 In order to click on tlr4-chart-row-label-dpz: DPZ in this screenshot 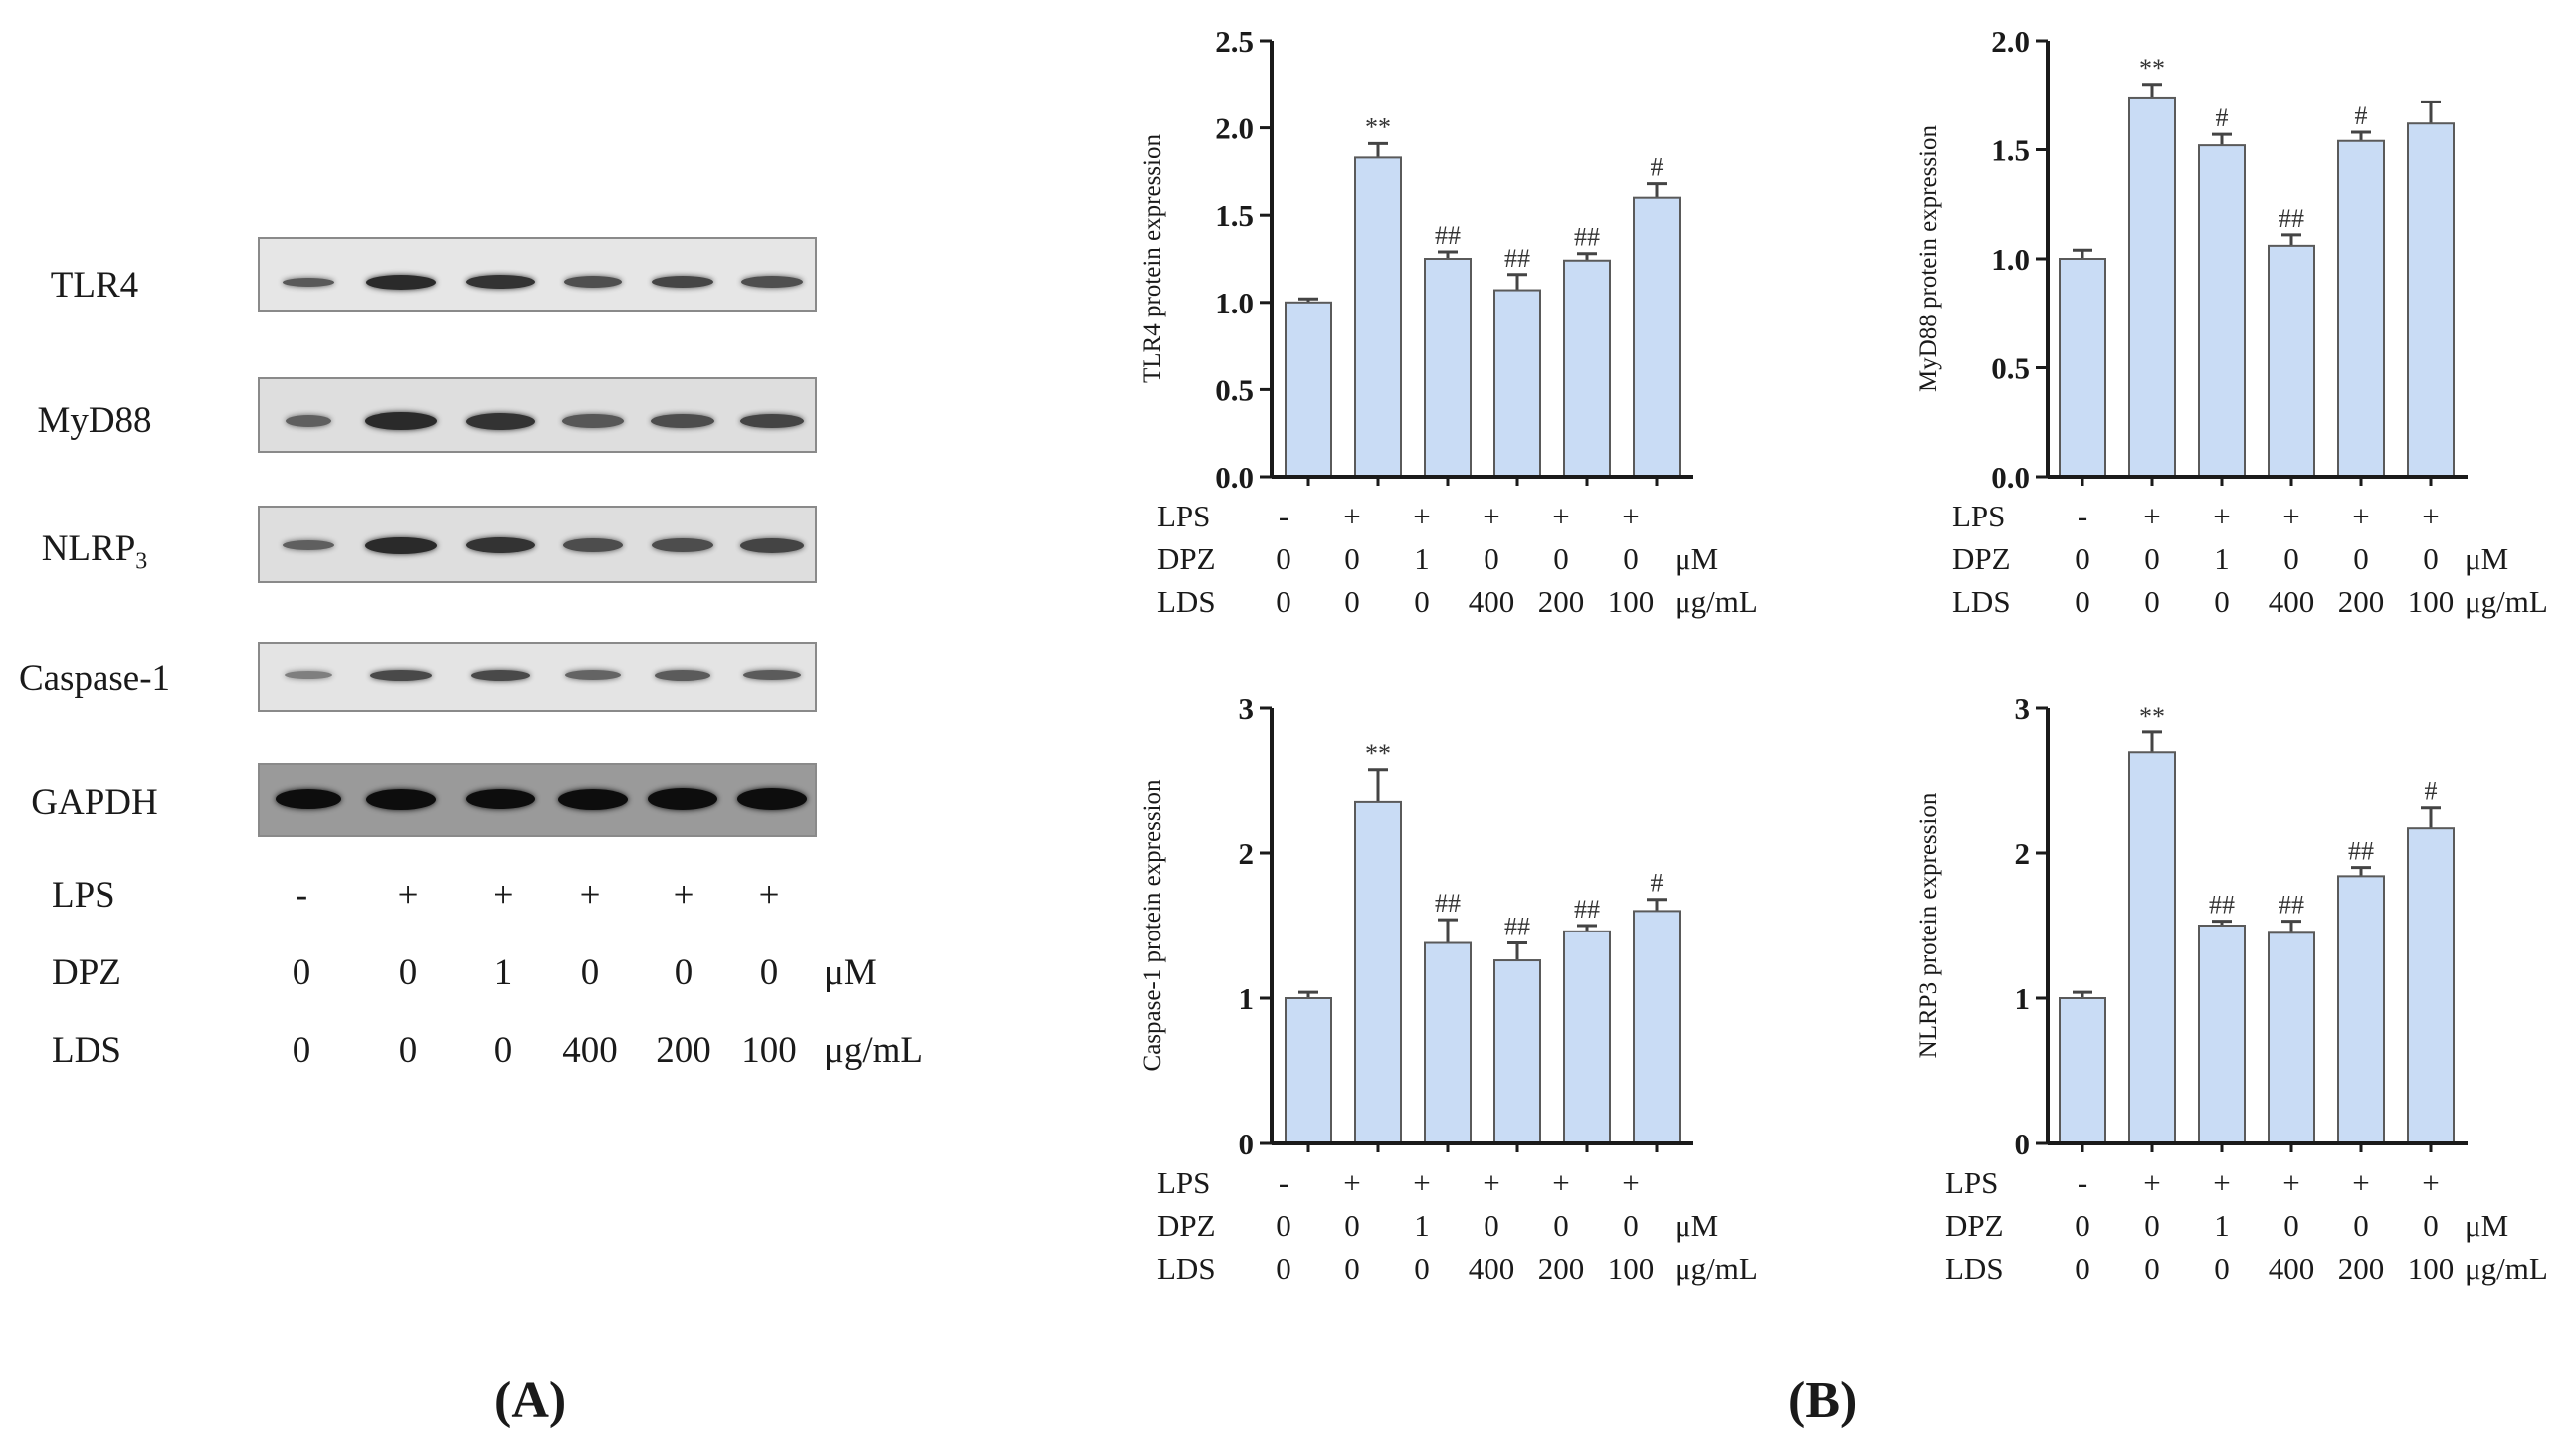, I will do `click(1186, 559)`.